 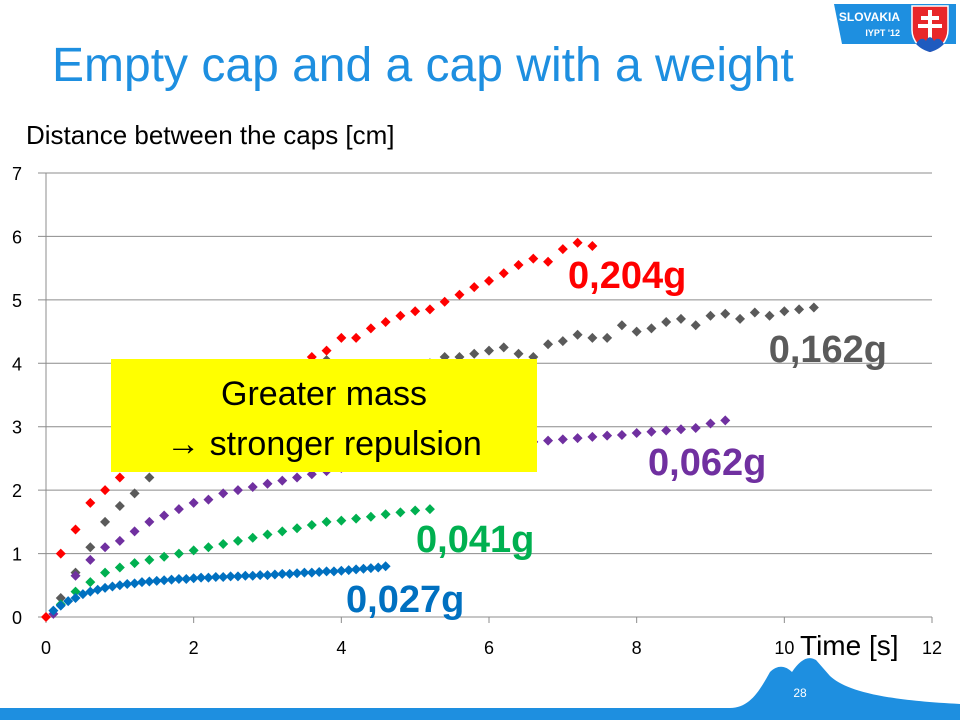 What do you see at coordinates (17, 301) in the screenshot?
I see `y-tick-label: 5` at bounding box center [17, 301].